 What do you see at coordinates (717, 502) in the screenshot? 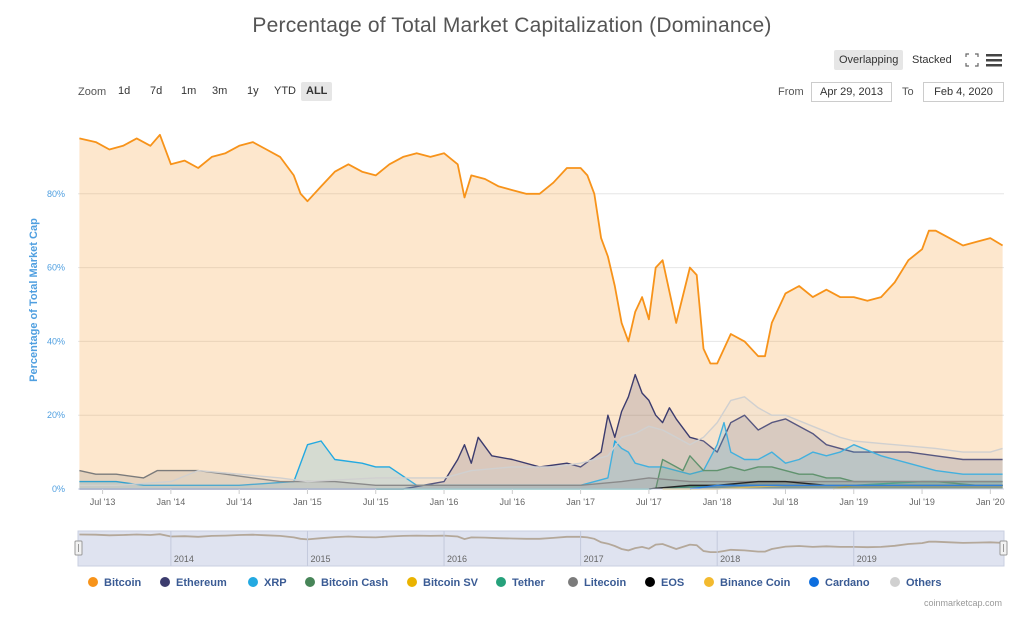
I see `x-tick-label: Jan '18` at bounding box center [717, 502].